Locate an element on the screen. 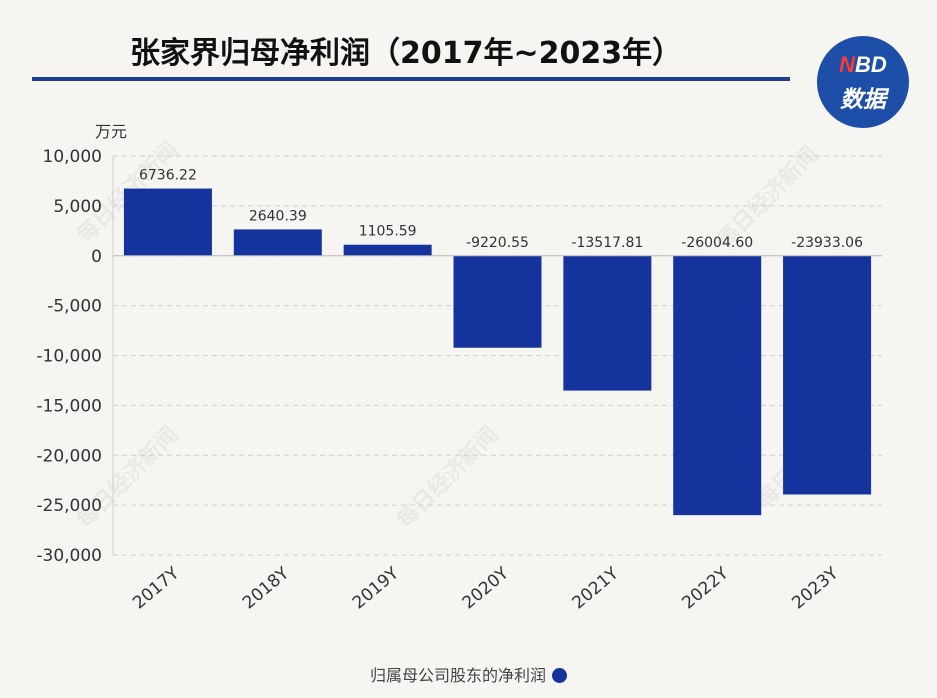  legend-marker is located at coordinates (559, 675).